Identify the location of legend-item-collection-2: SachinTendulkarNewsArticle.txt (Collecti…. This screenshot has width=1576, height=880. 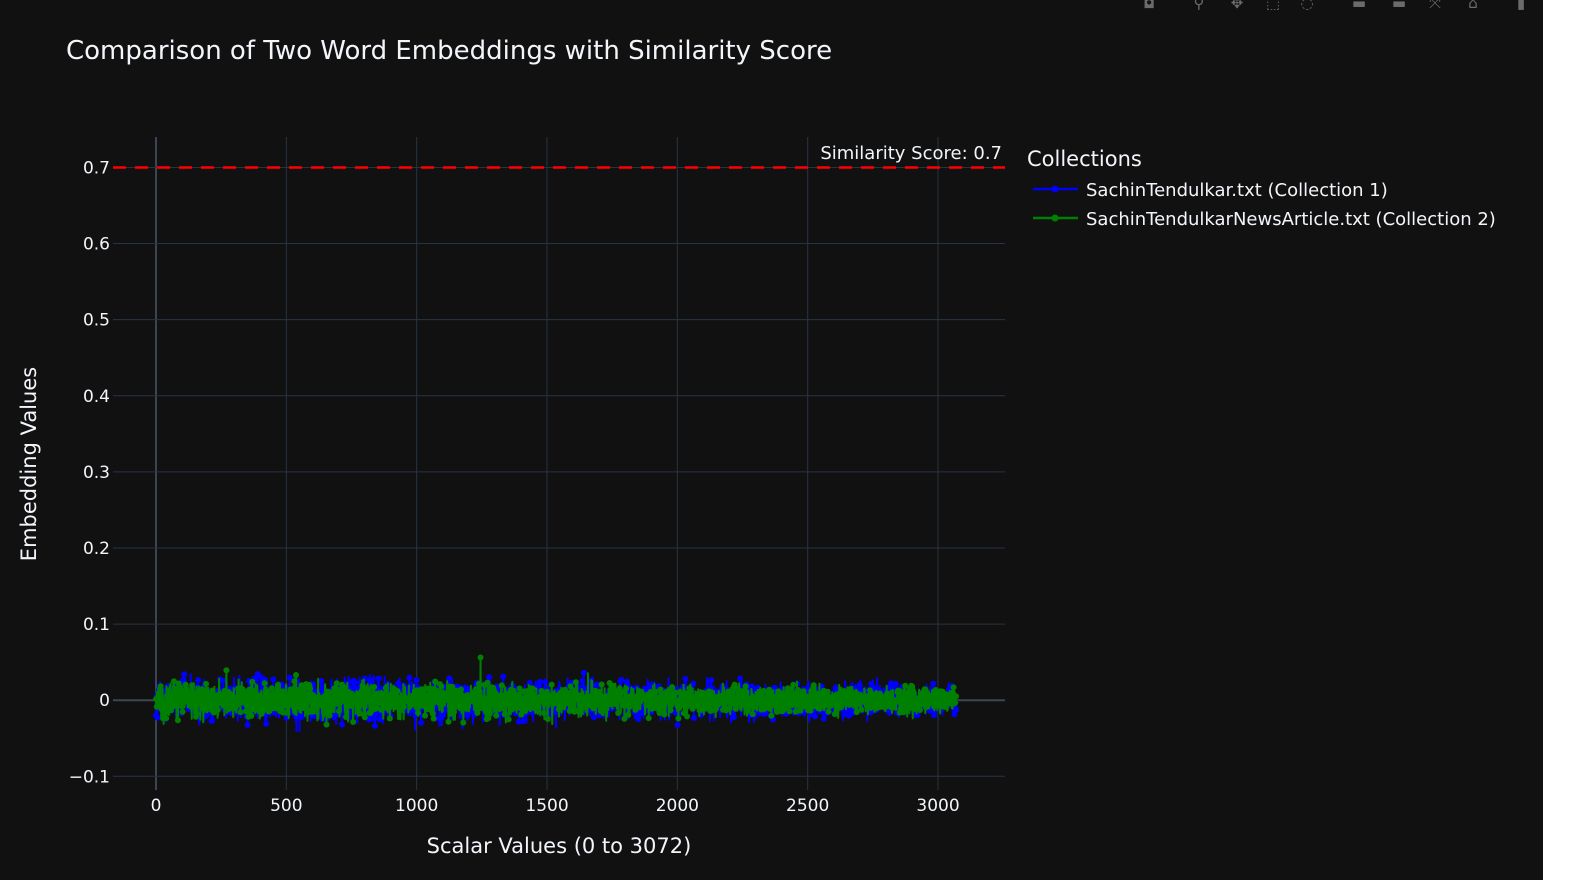
(1264, 219).